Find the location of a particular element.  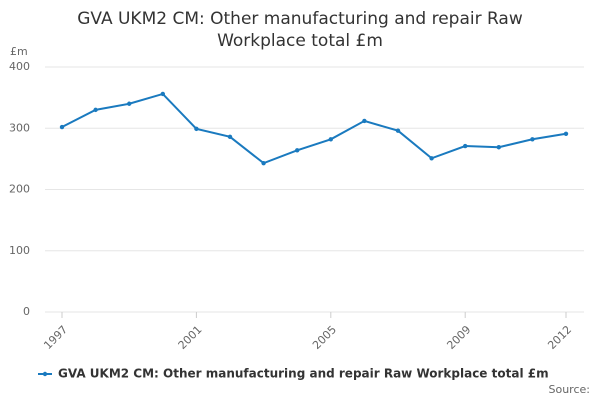

x-tick-label: 2012 is located at coordinates (559, 337).